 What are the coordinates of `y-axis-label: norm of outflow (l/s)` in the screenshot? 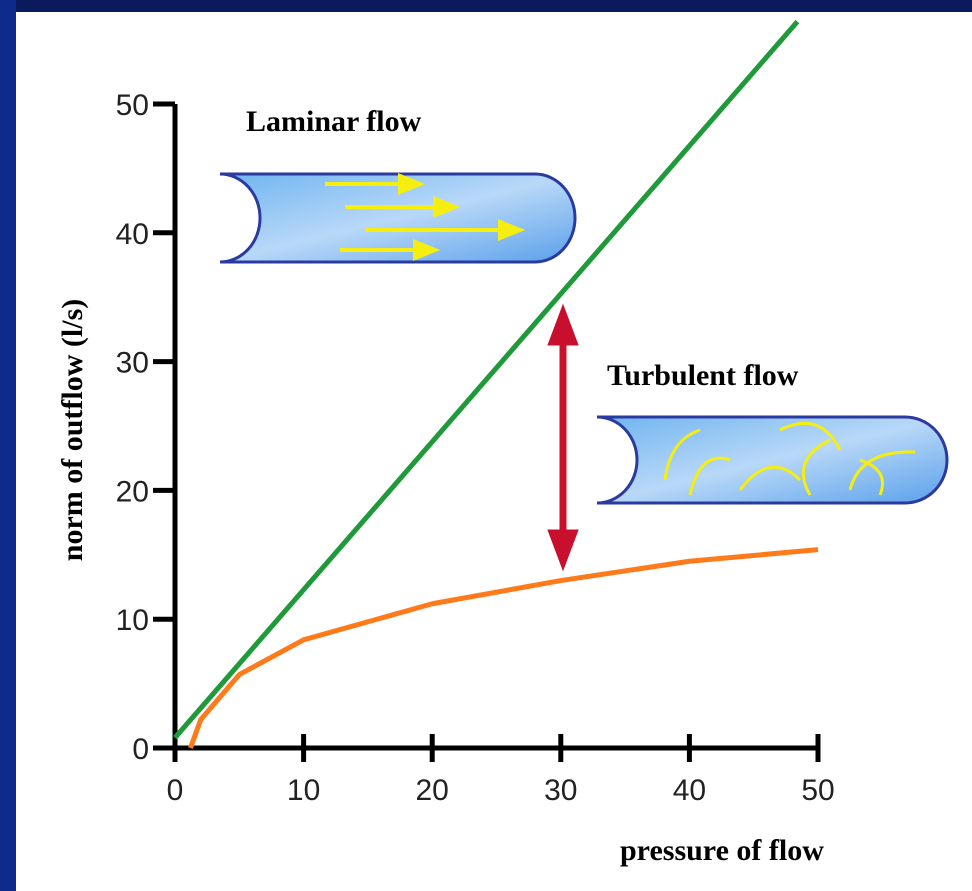 It's located at (72, 430).